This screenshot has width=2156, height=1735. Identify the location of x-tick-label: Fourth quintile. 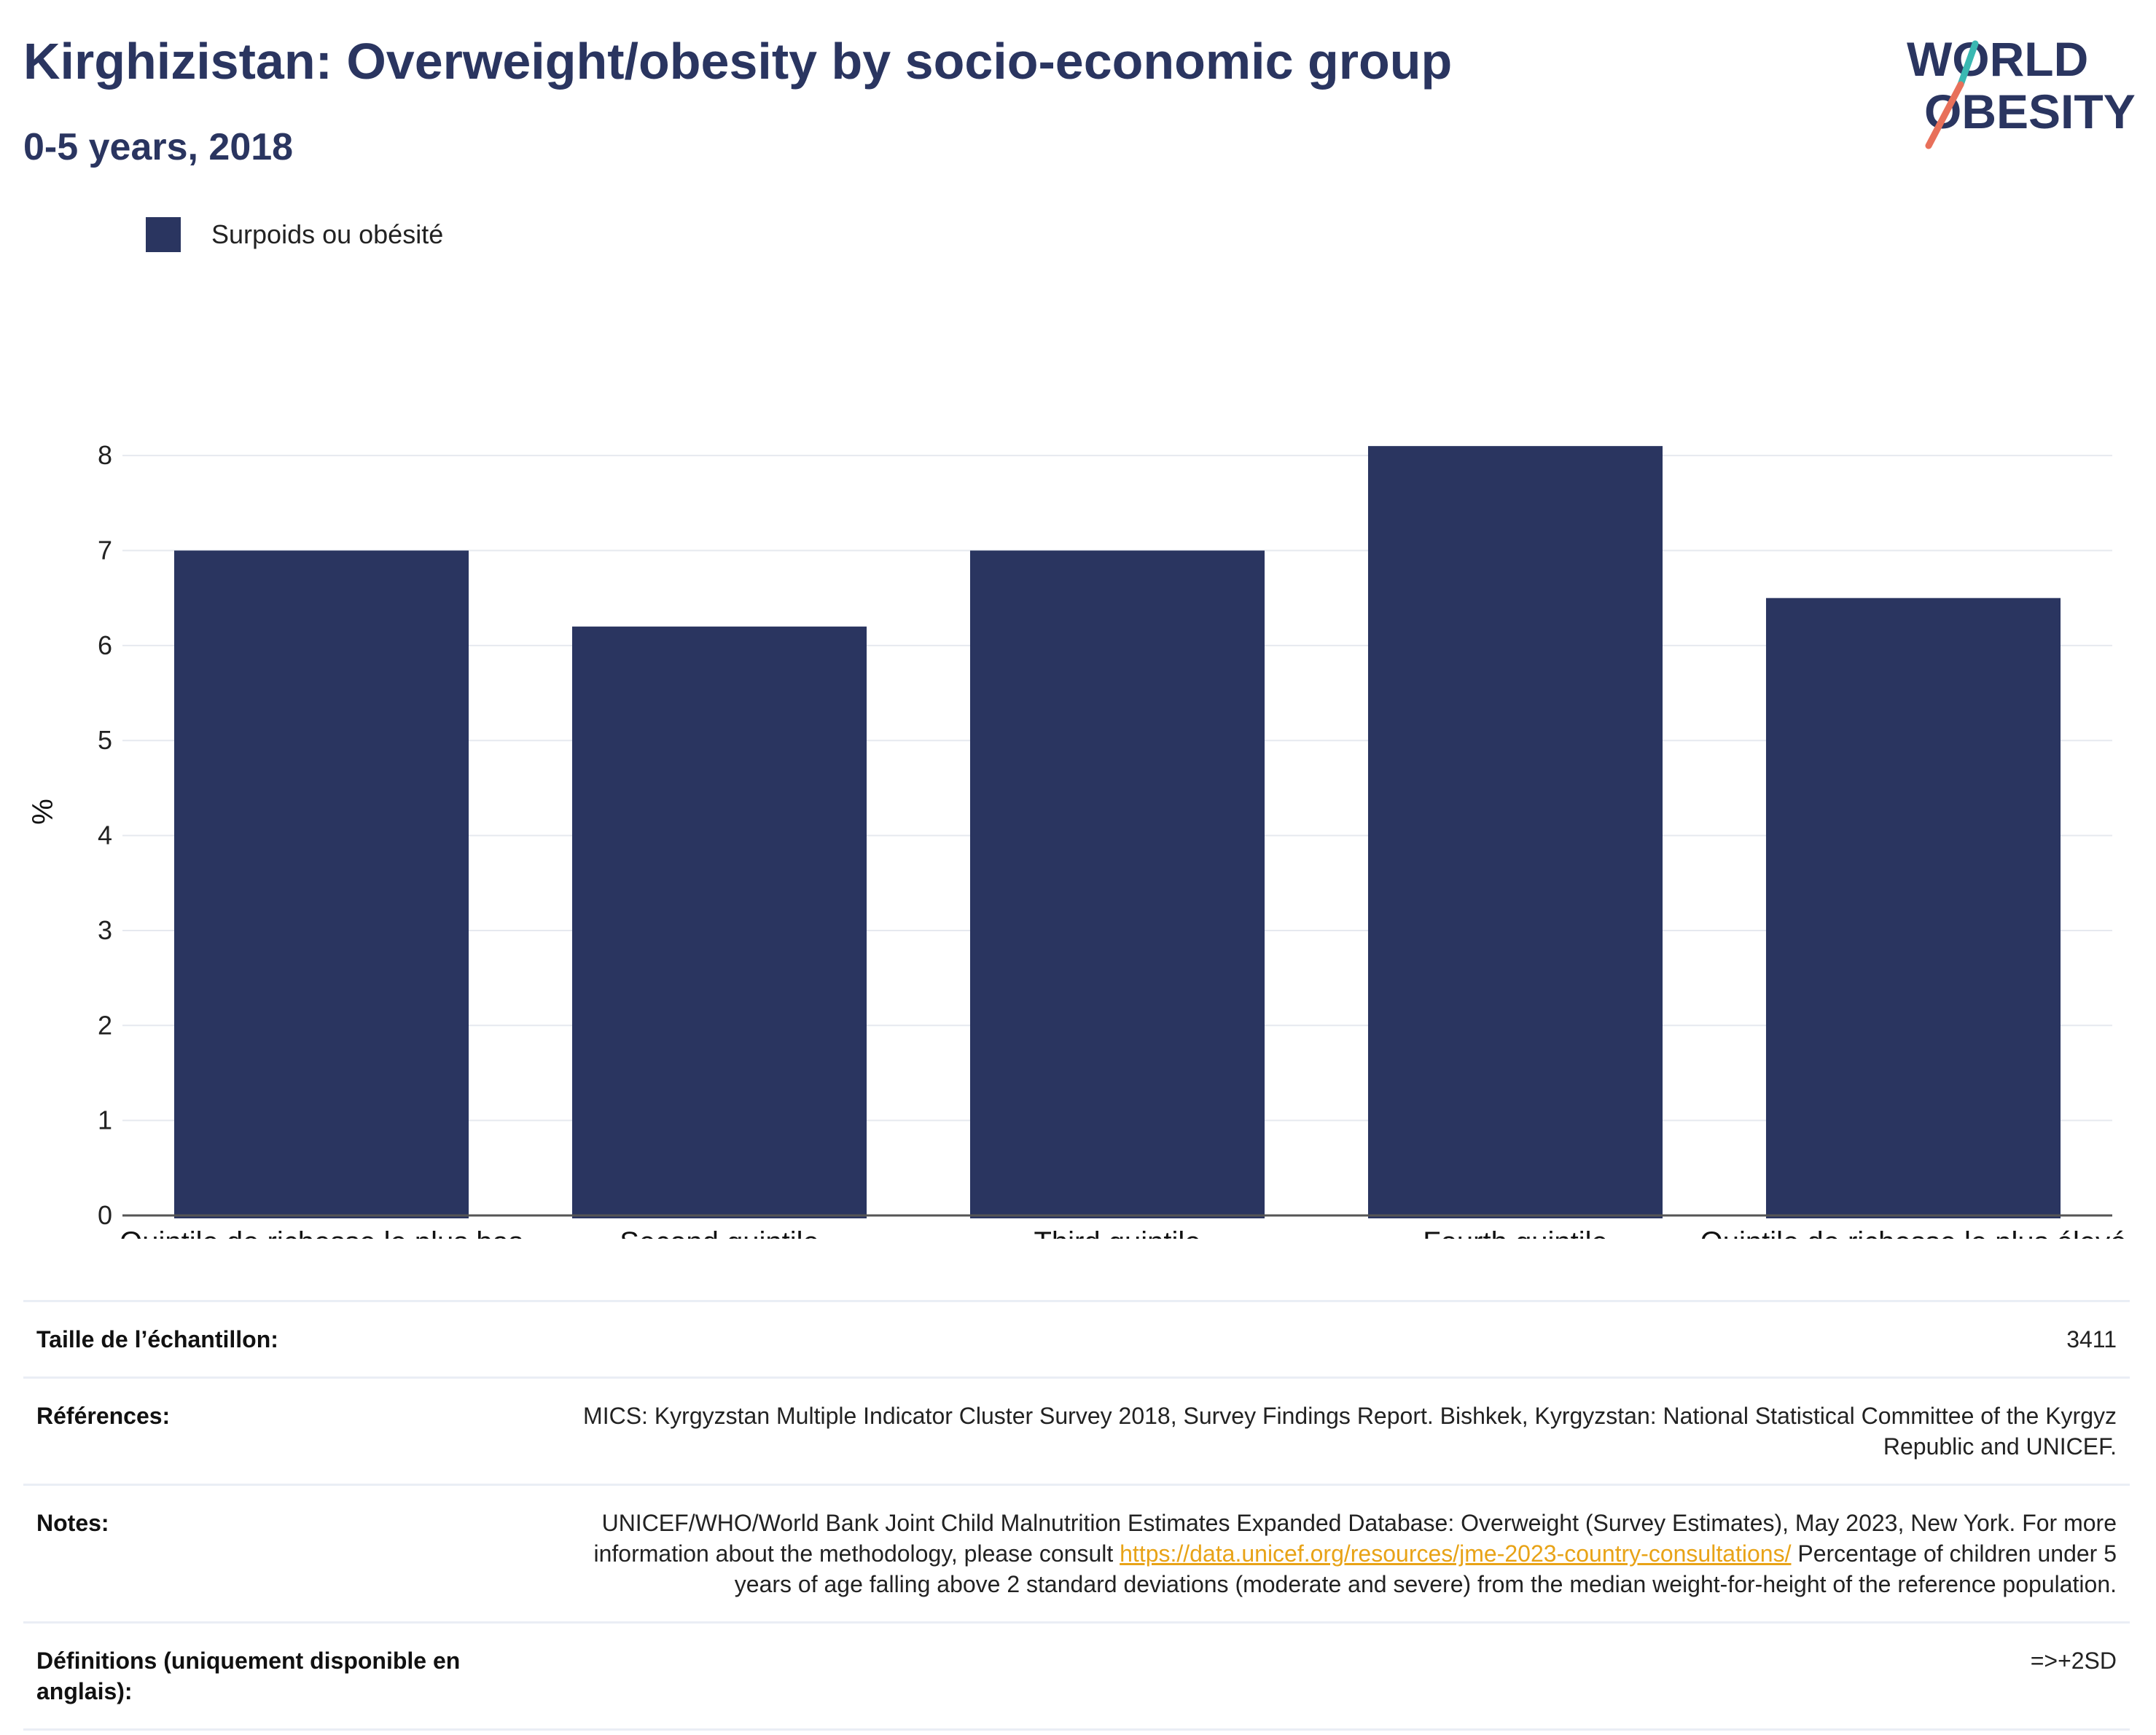
(1515, 1232).